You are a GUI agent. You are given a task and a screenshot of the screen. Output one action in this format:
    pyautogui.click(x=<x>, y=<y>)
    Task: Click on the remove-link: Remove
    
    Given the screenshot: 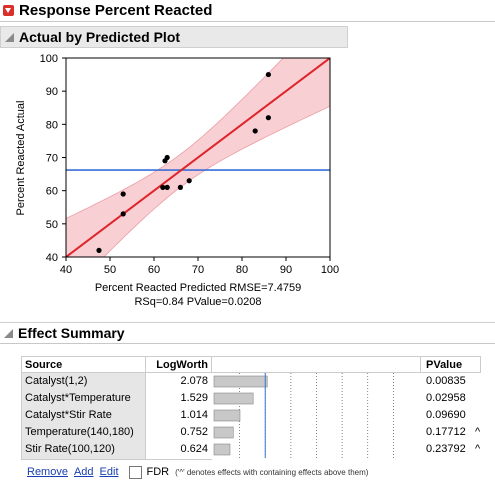 What is the action you would take?
    pyautogui.click(x=47, y=472)
    